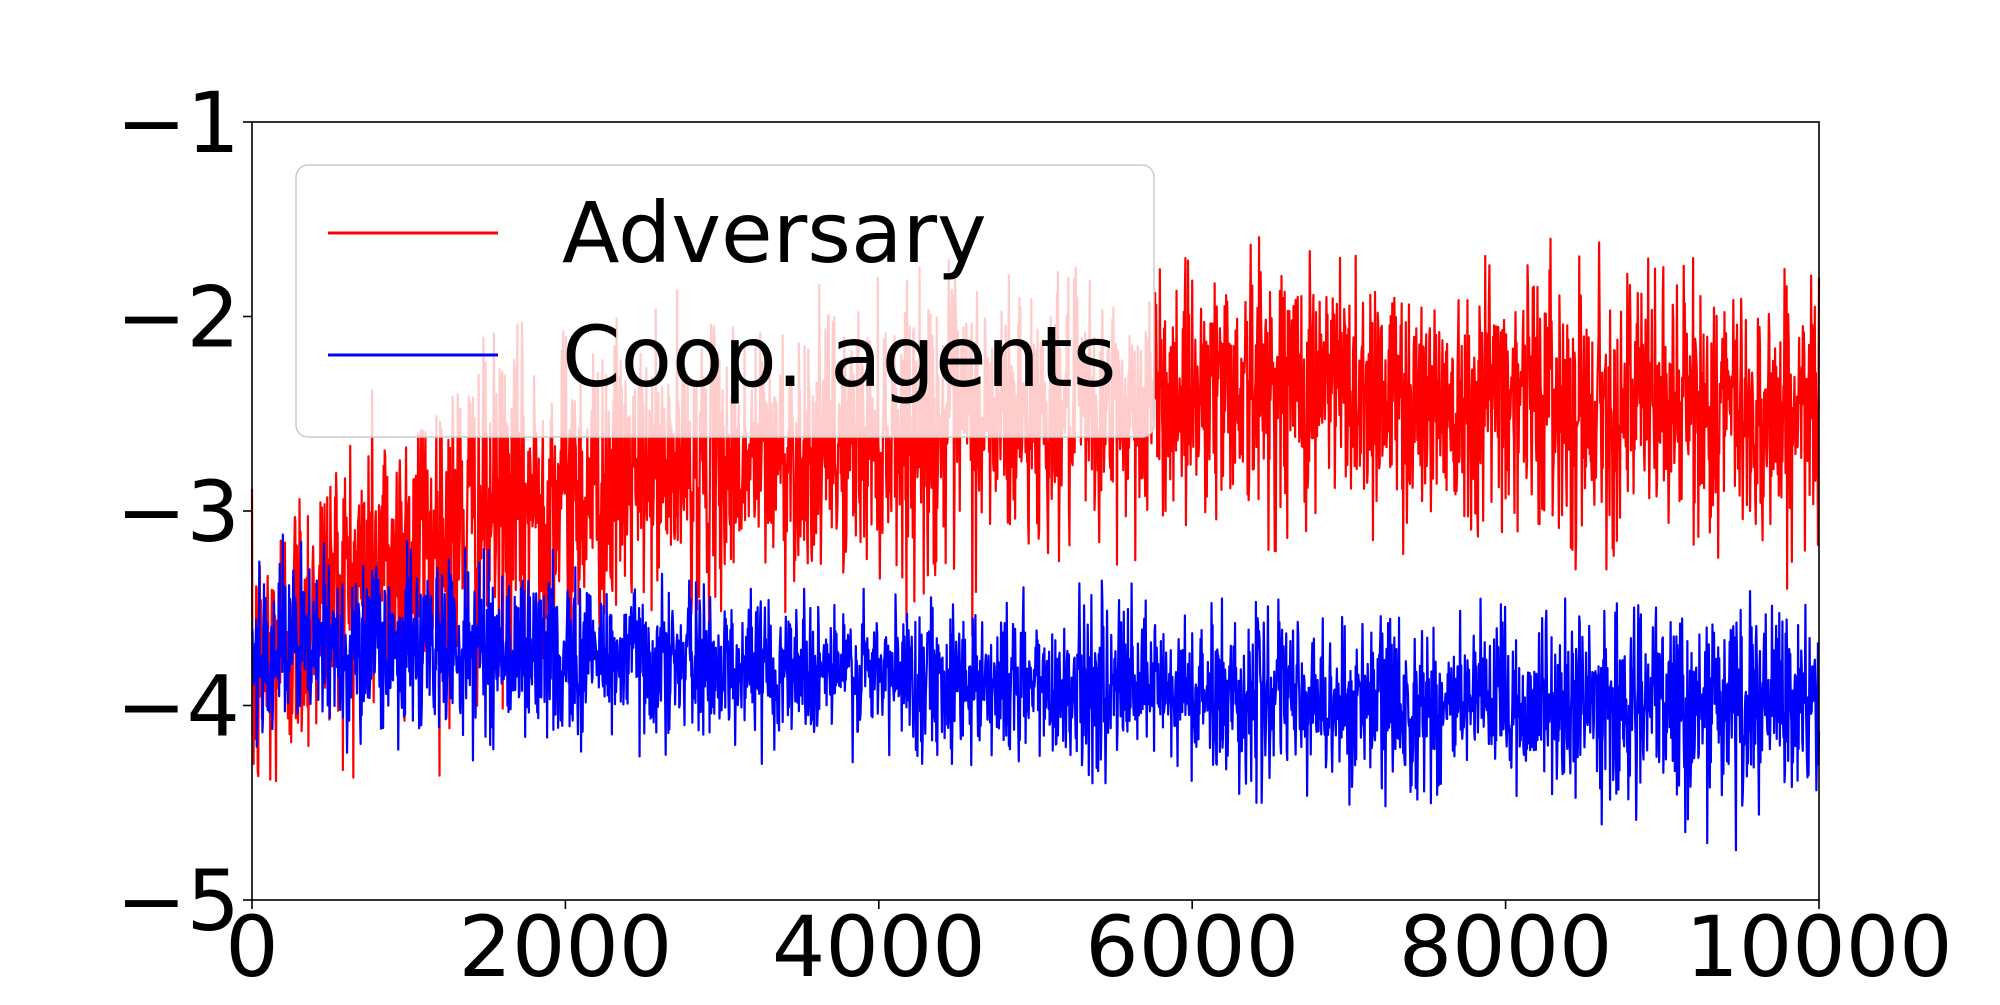  Describe the element at coordinates (774, 233) in the screenshot. I see `legend-label-adversary: Adversary` at that location.